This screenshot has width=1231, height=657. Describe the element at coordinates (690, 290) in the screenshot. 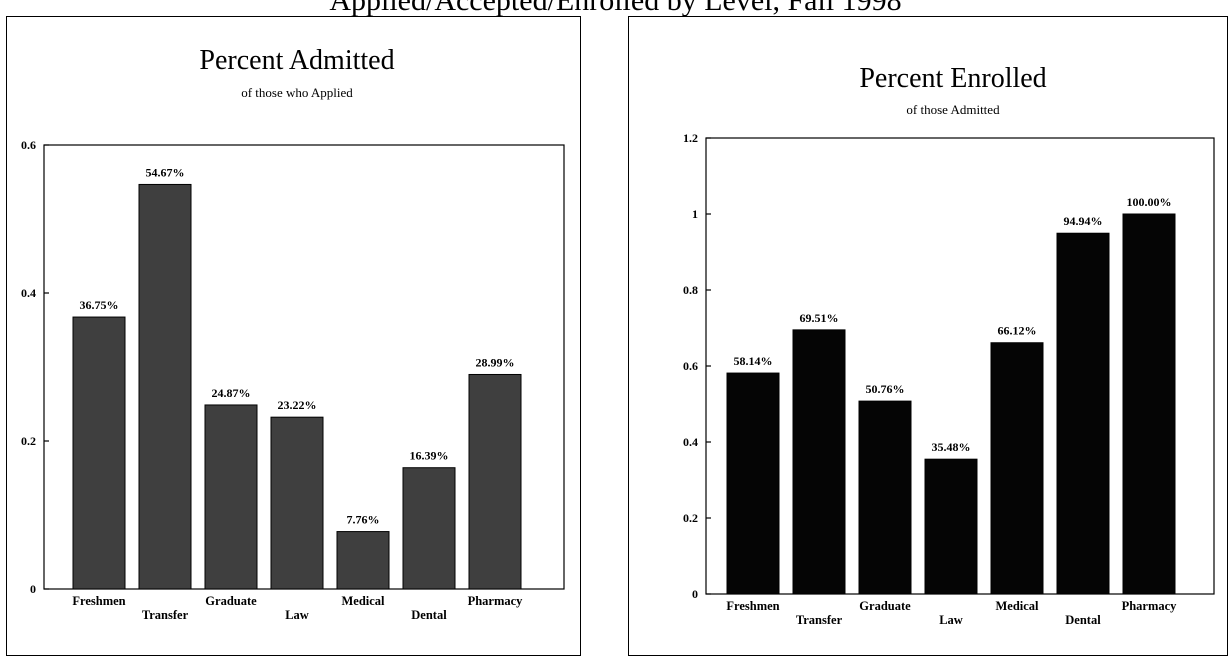

I see `y-tick-label: 0.8` at that location.